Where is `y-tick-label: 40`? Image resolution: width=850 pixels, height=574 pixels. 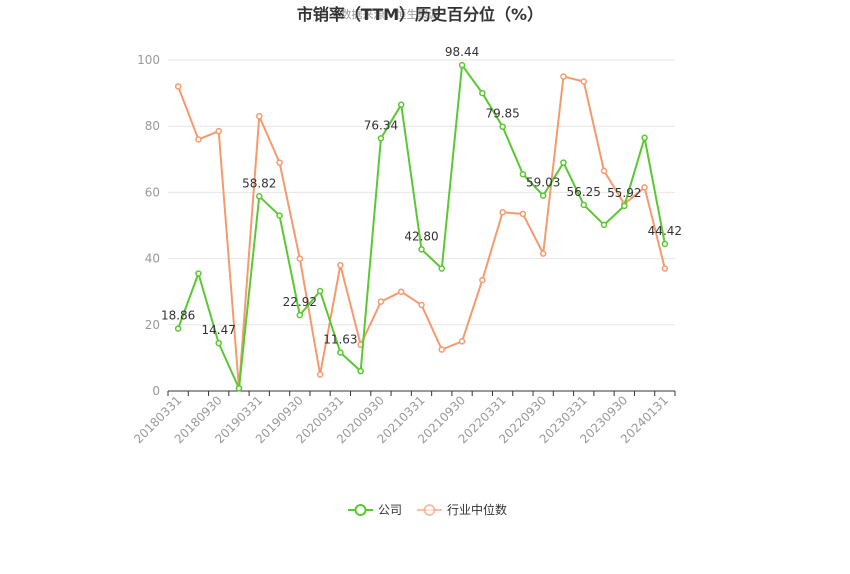 y-tick-label: 40 is located at coordinates (152, 259).